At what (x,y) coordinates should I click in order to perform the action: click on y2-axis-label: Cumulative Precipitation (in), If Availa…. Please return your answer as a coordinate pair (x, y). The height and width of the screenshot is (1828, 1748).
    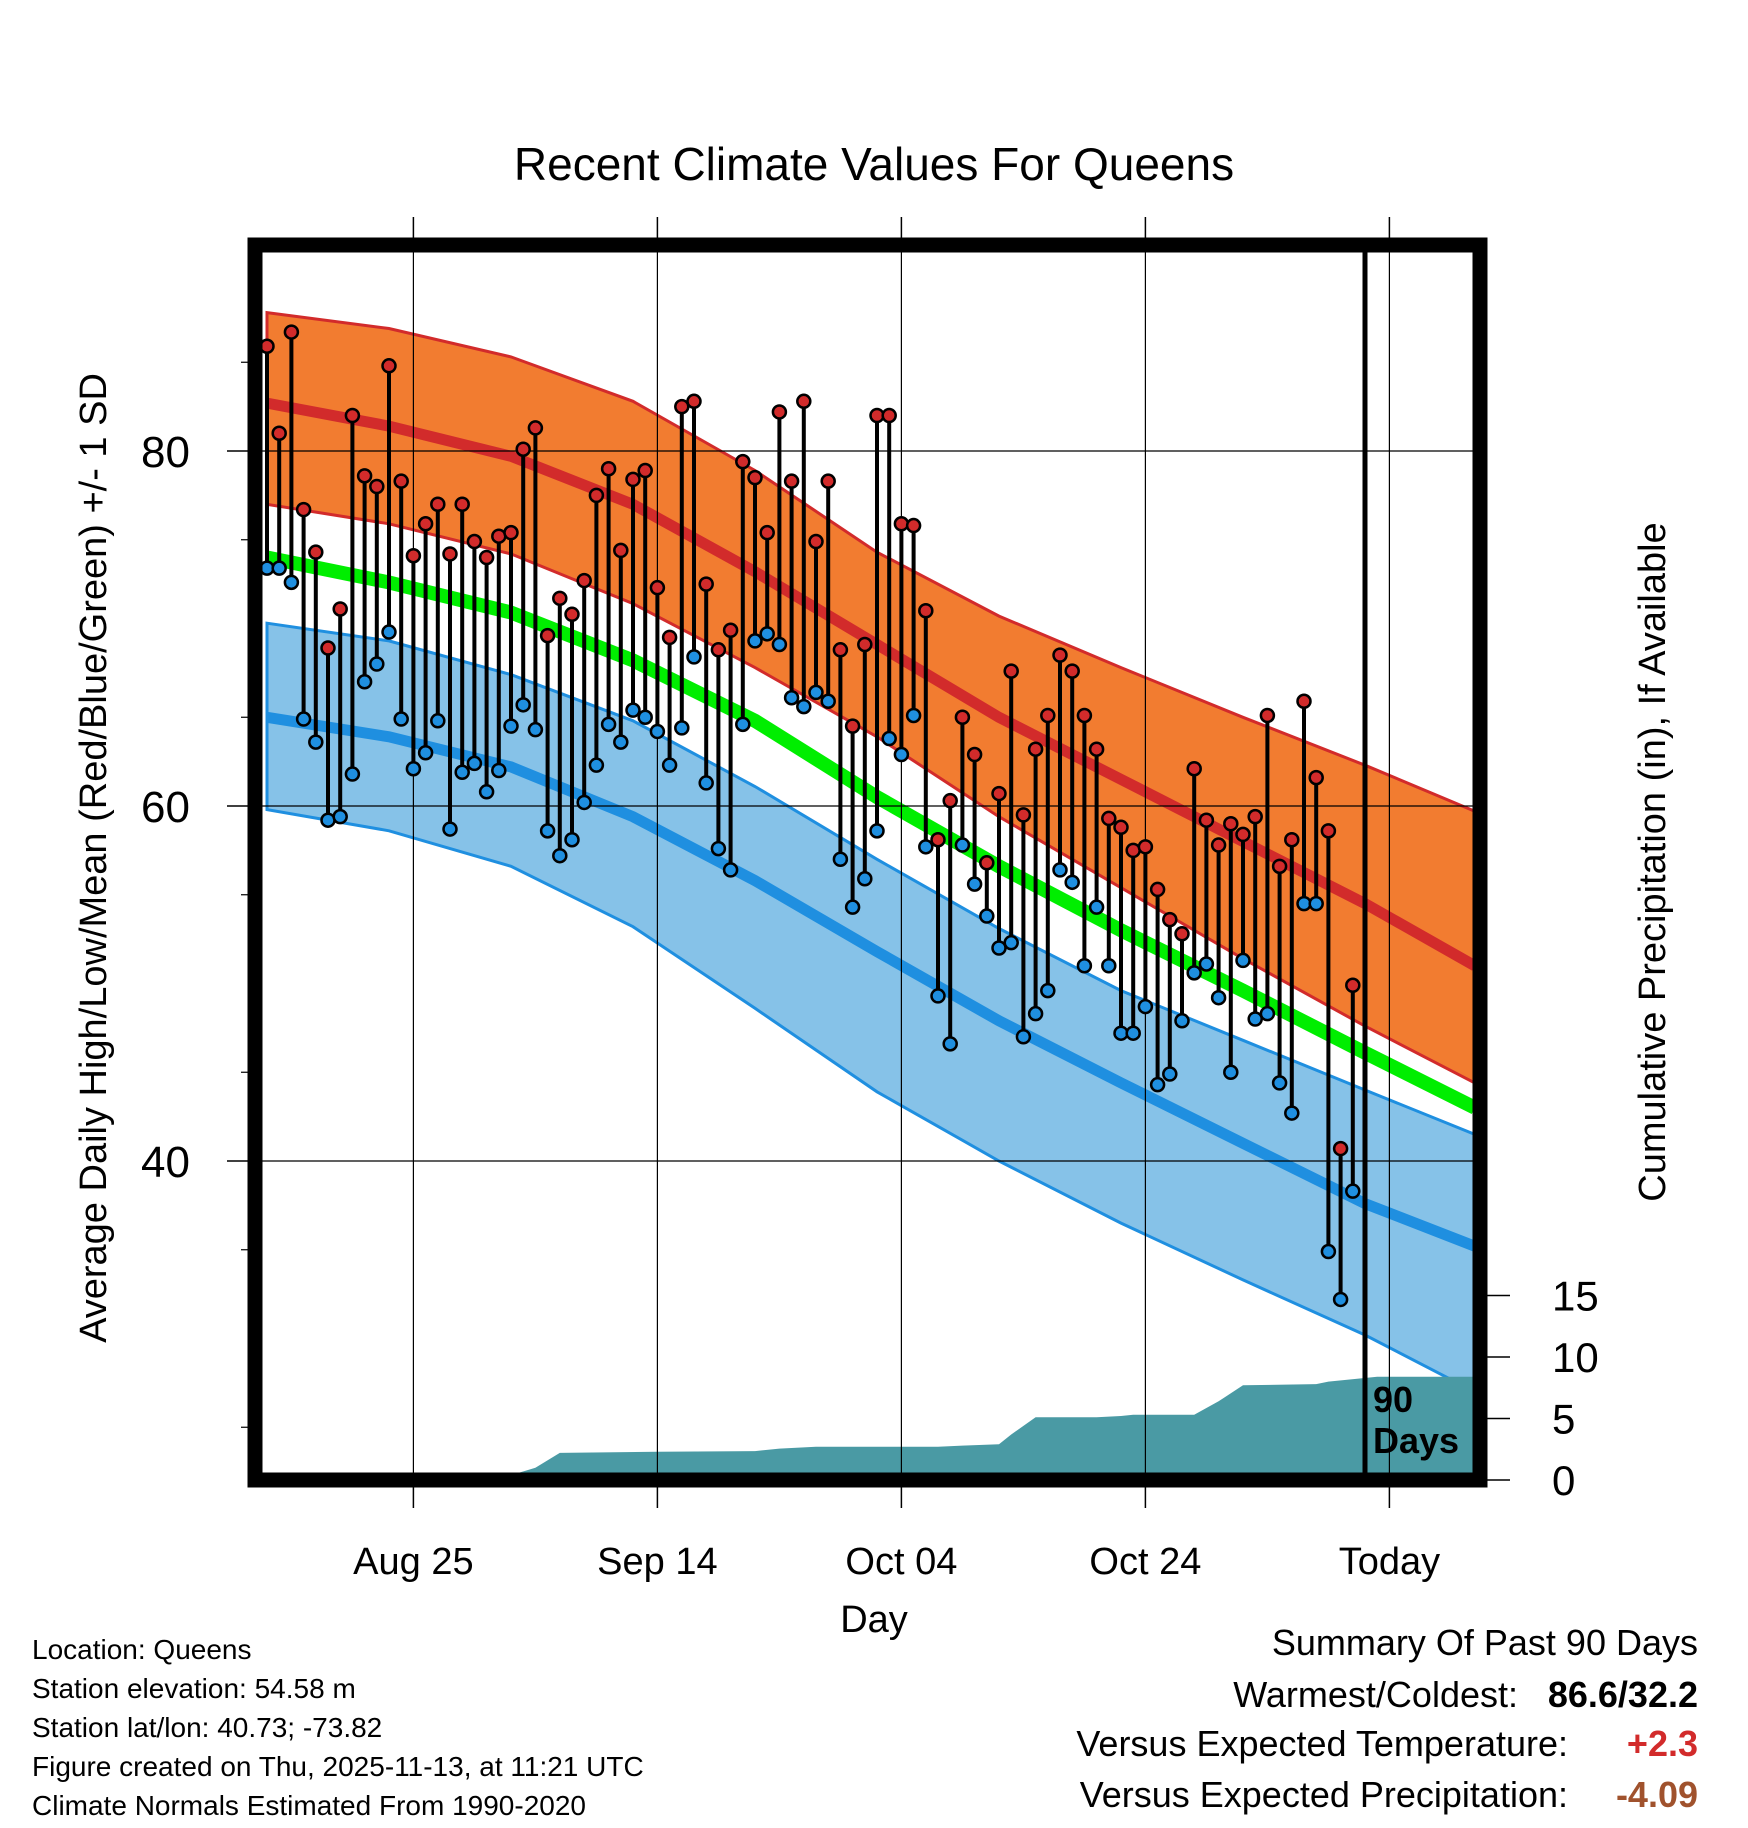
    Looking at the image, I should click on (1653, 861).